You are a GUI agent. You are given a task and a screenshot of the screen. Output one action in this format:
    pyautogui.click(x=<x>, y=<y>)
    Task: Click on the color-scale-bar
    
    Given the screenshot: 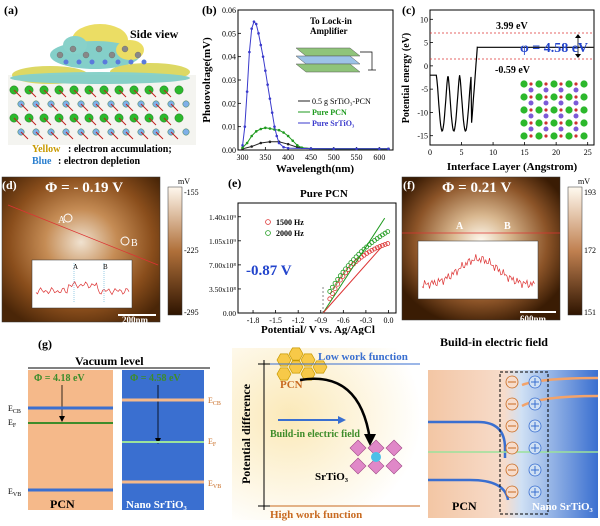 What is the action you would take?
    pyautogui.click(x=575, y=251)
    